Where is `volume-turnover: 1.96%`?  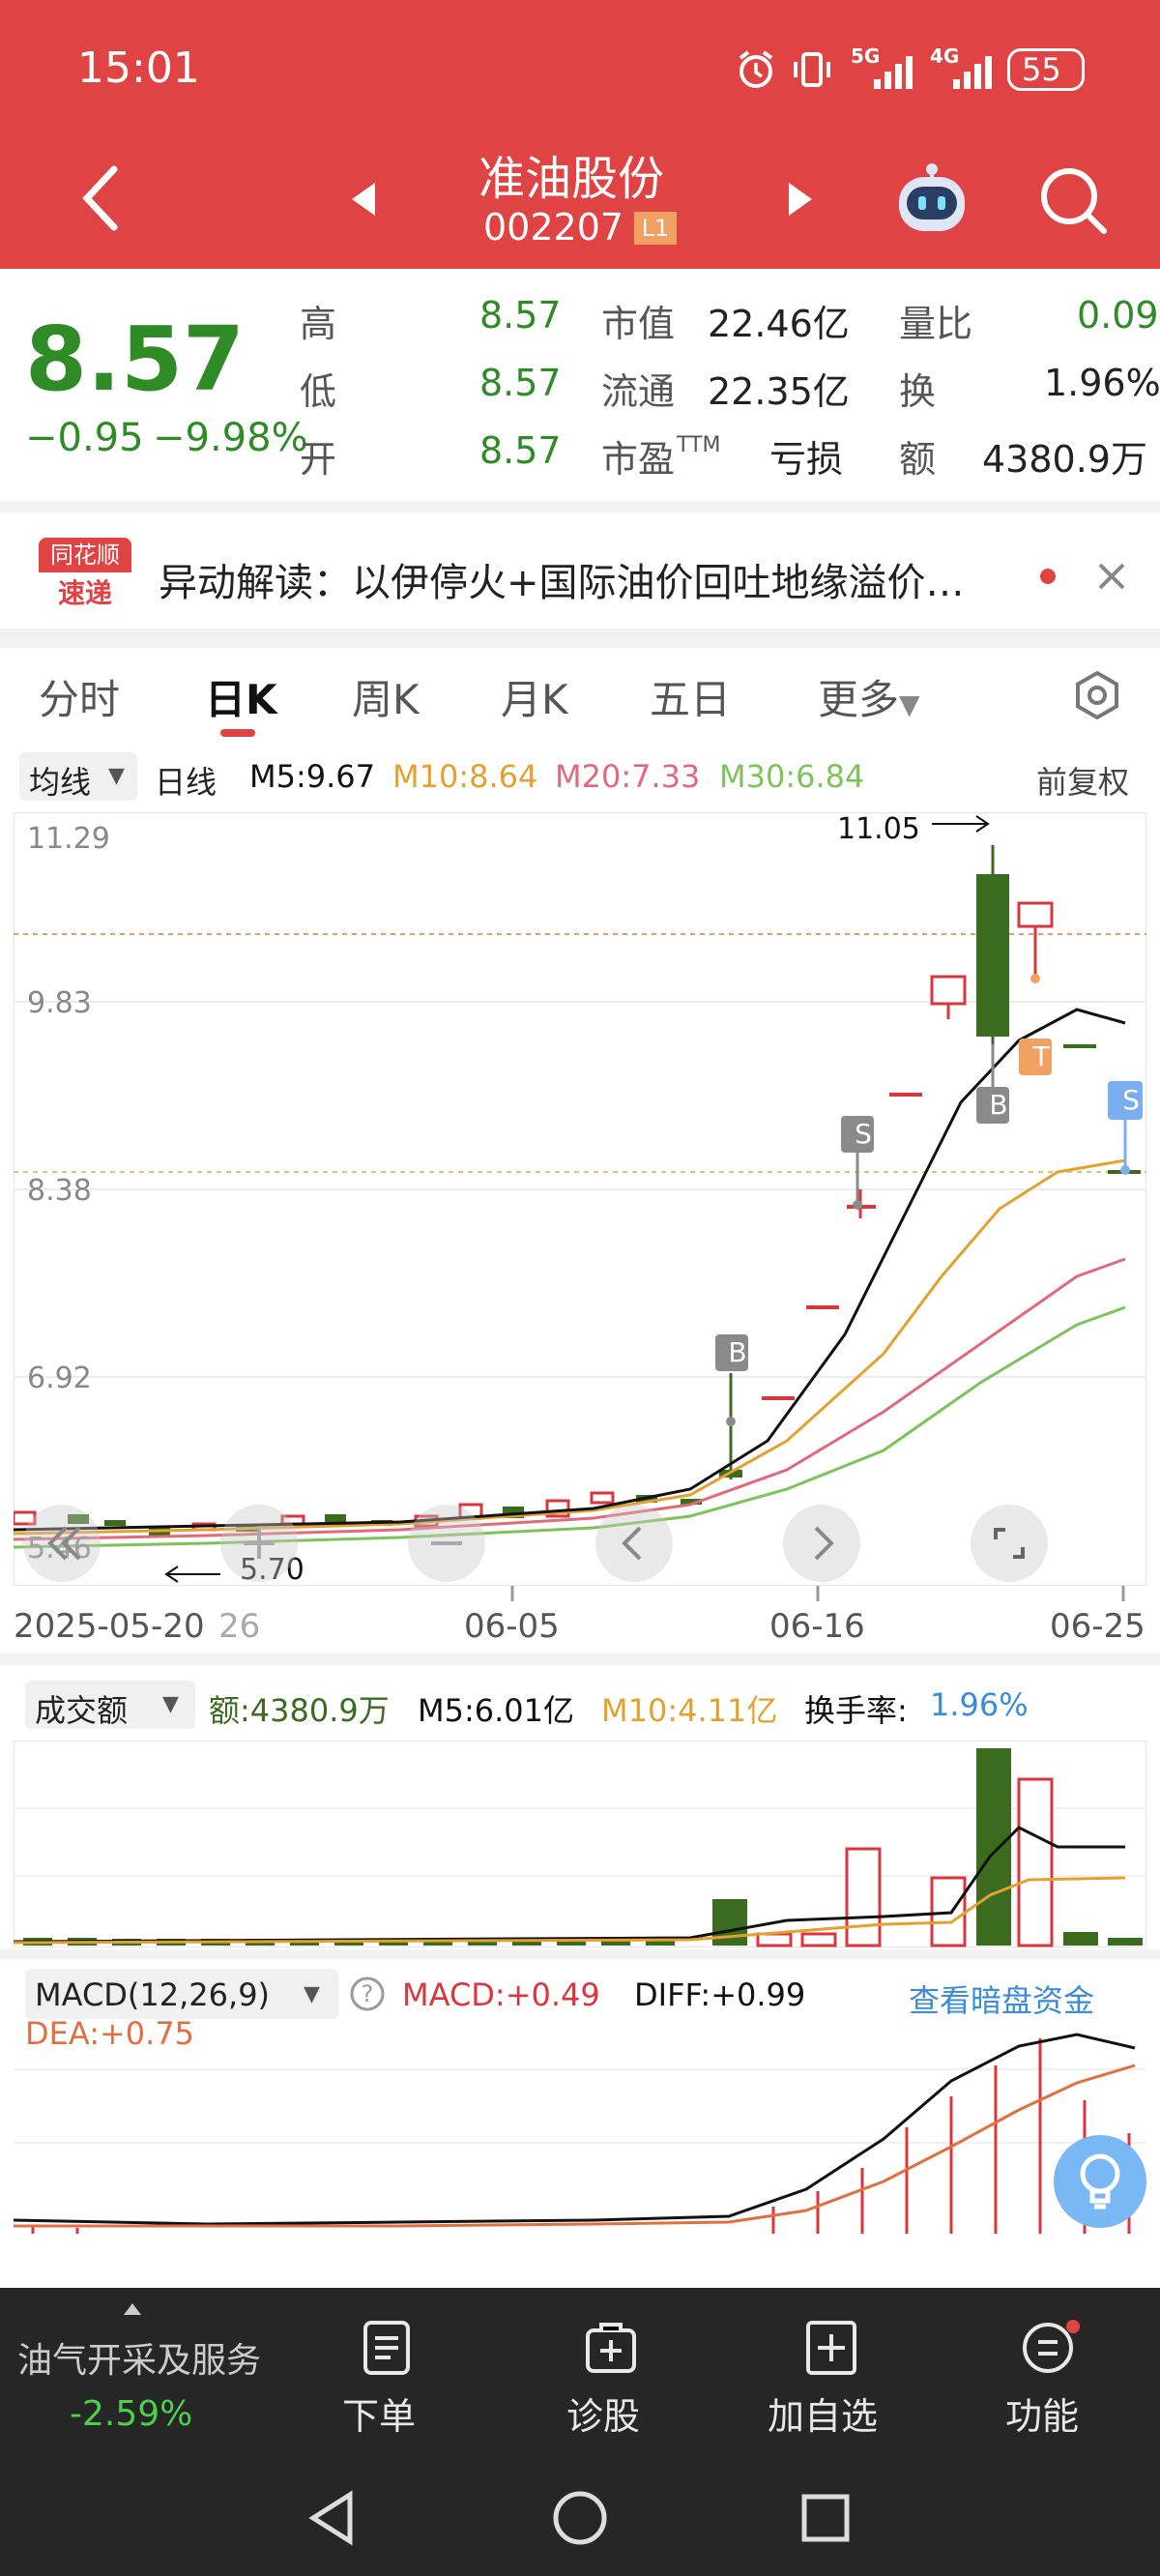 volume-turnover: 1.96% is located at coordinates (980, 1704).